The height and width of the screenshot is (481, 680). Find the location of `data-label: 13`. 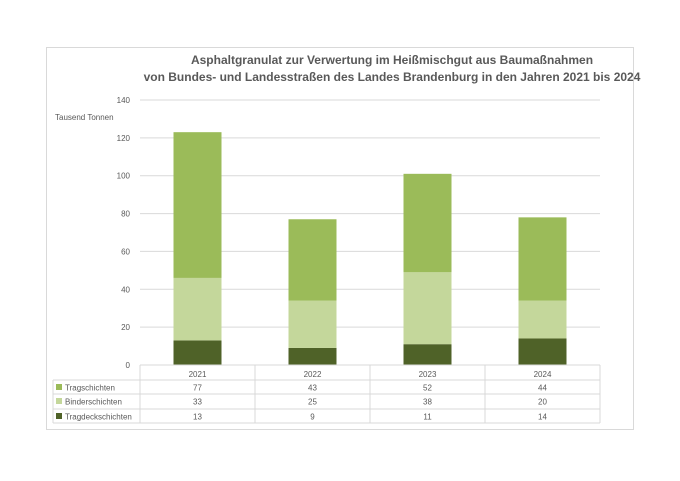

data-label: 13 is located at coordinates (197, 417).